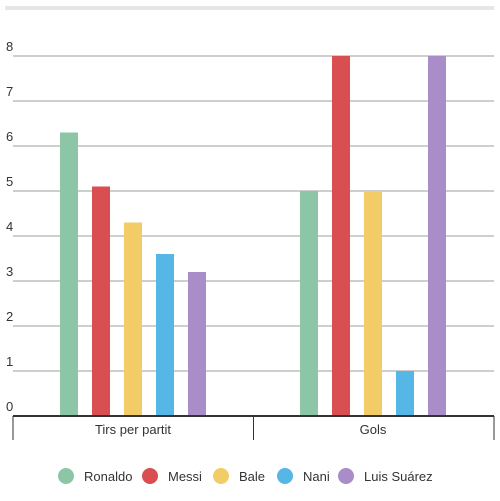  I want to click on legend-item-bale: Bale, so click(239, 476).